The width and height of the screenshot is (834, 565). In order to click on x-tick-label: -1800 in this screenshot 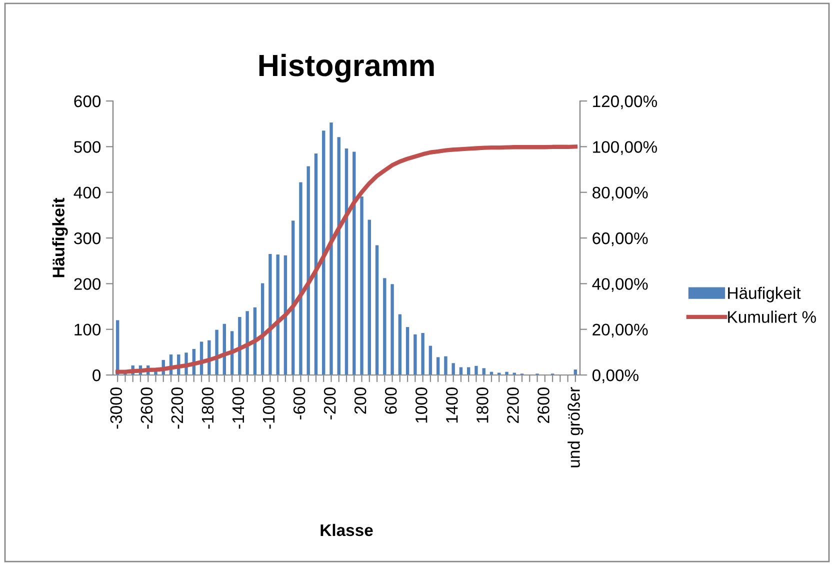, I will do `click(208, 408)`.